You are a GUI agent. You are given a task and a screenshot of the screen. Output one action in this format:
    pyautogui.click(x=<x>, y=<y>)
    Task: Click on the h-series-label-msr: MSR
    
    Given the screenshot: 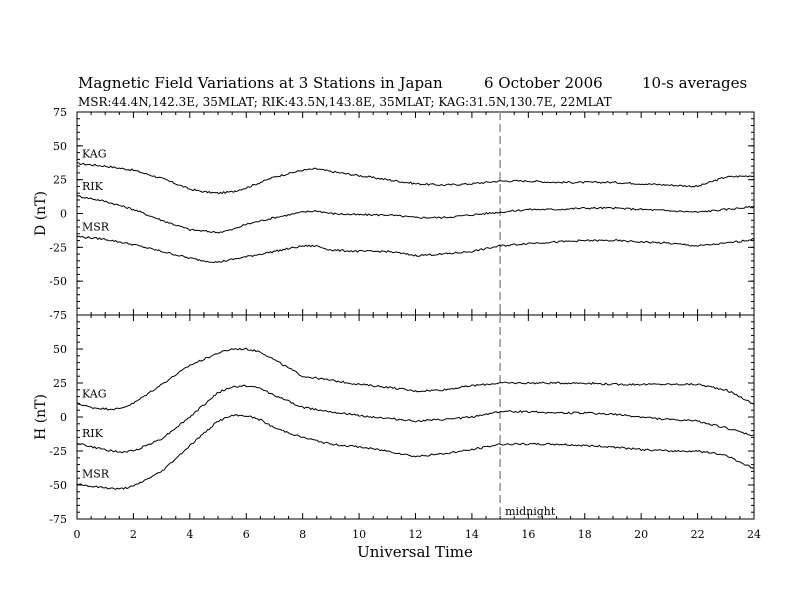 What is the action you would take?
    pyautogui.click(x=96, y=474)
    